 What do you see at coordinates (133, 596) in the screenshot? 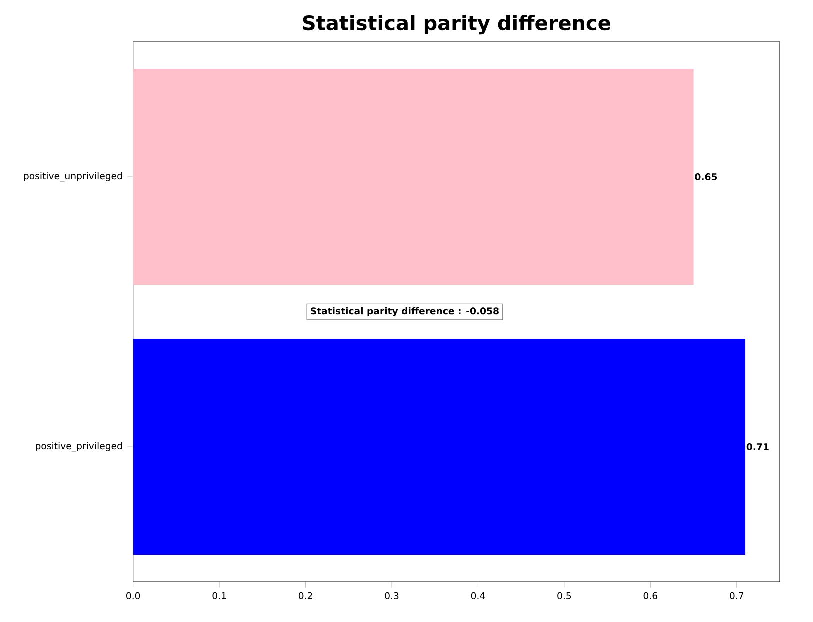
I see `x-tick-label: 0.0` at bounding box center [133, 596].